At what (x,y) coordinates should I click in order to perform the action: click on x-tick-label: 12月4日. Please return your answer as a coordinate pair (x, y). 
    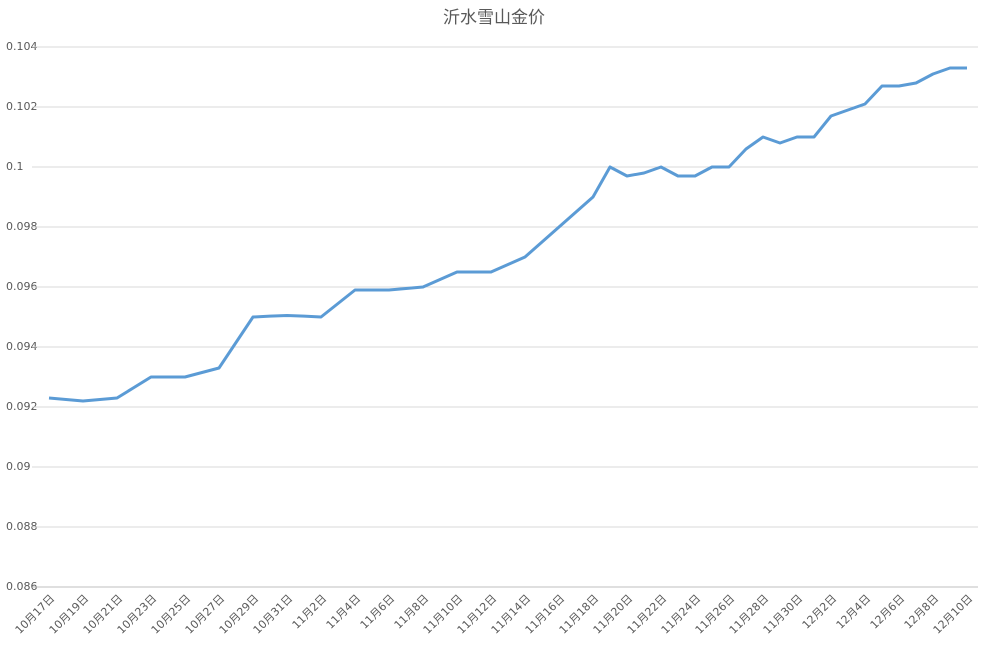
    Looking at the image, I should click on (854, 612).